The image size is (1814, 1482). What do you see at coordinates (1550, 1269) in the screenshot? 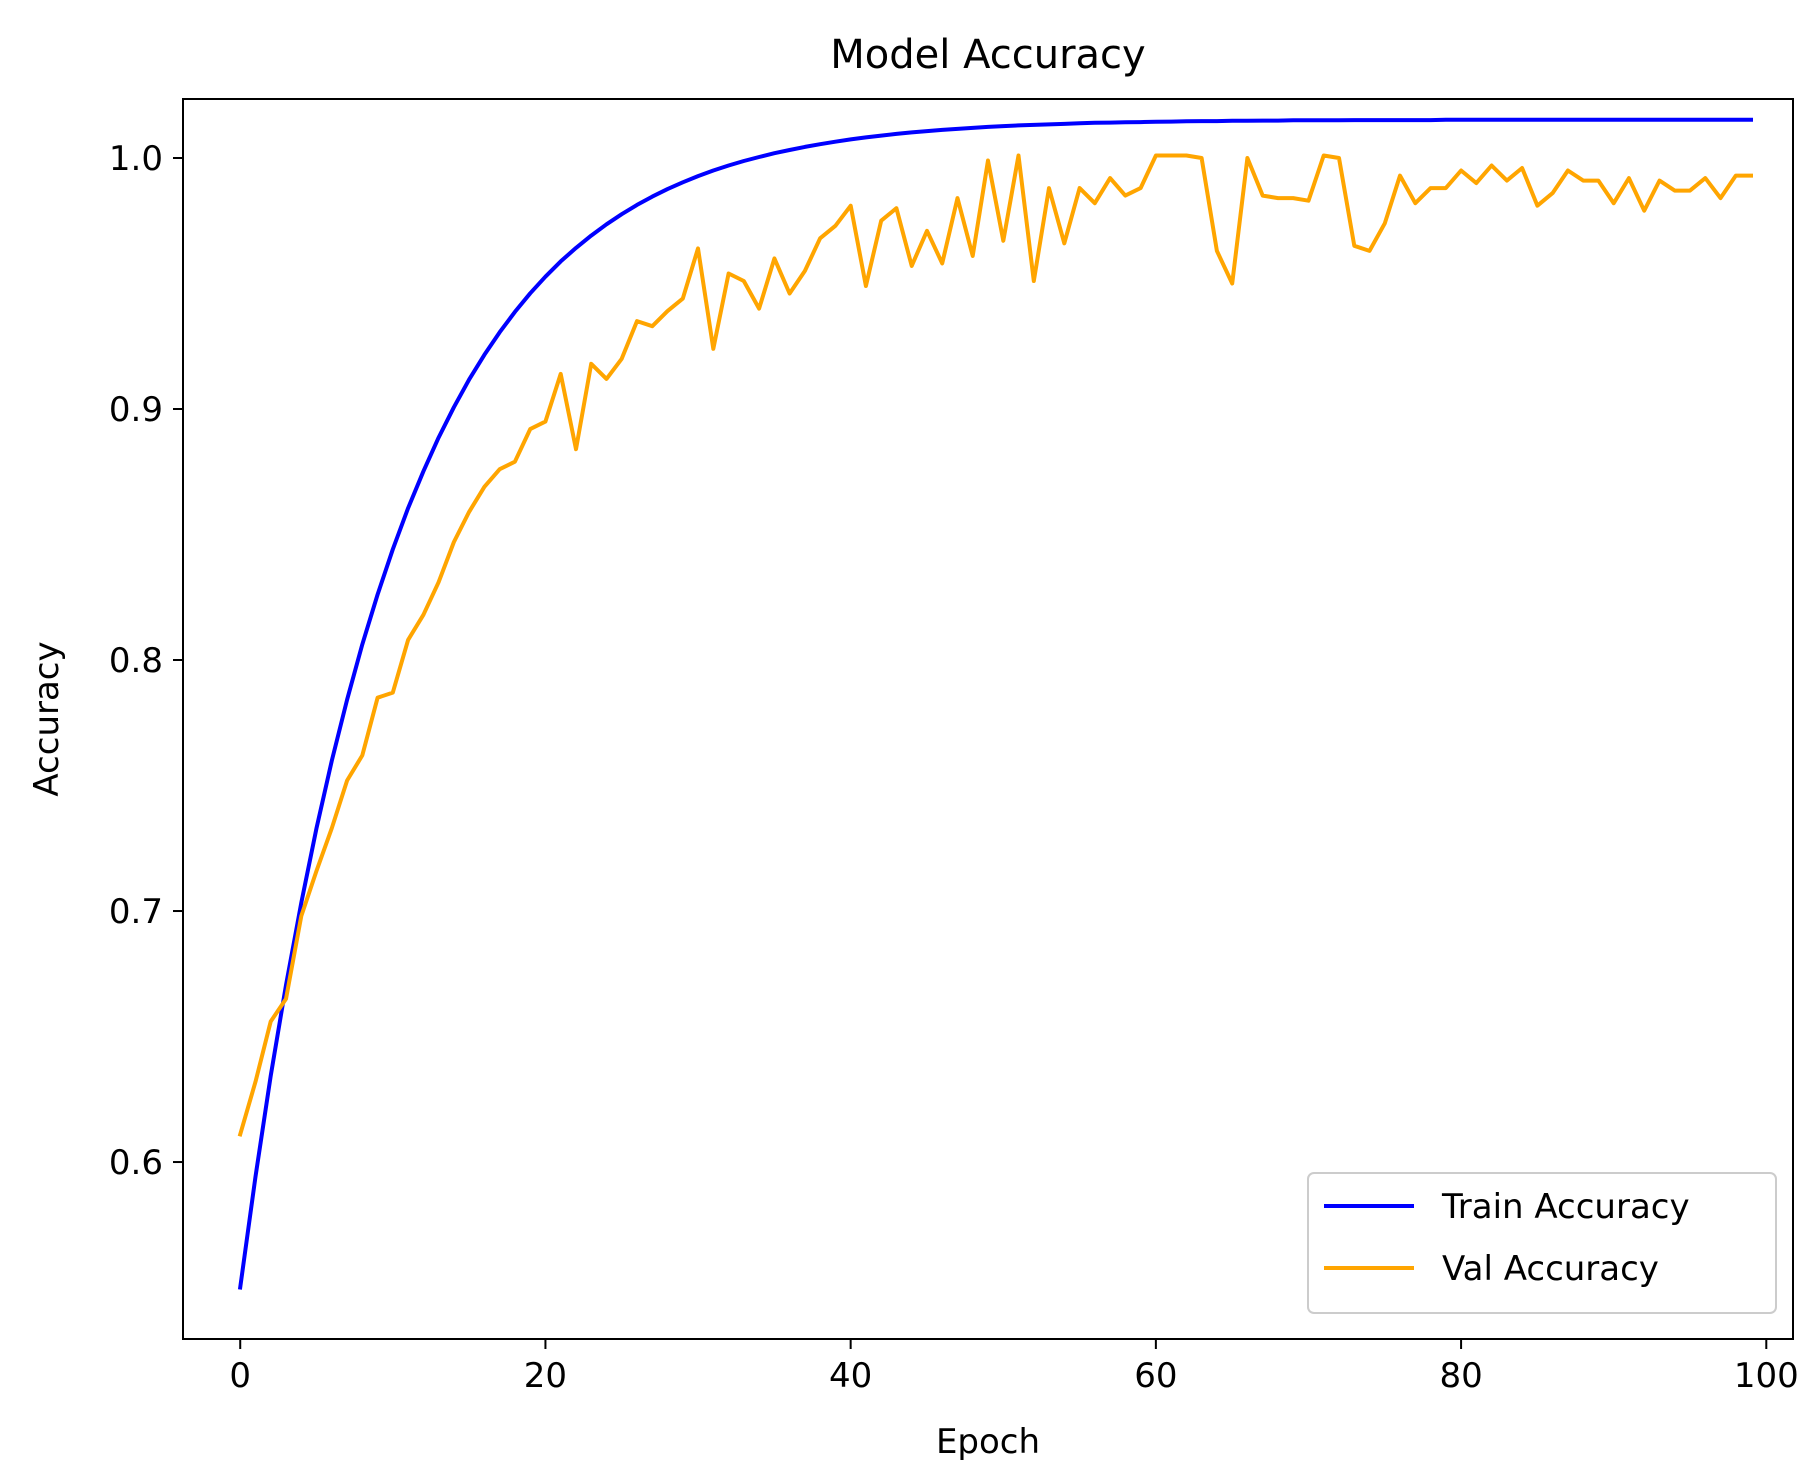
I see `legend-label-val-accuracy: Val Accuracy` at bounding box center [1550, 1269].